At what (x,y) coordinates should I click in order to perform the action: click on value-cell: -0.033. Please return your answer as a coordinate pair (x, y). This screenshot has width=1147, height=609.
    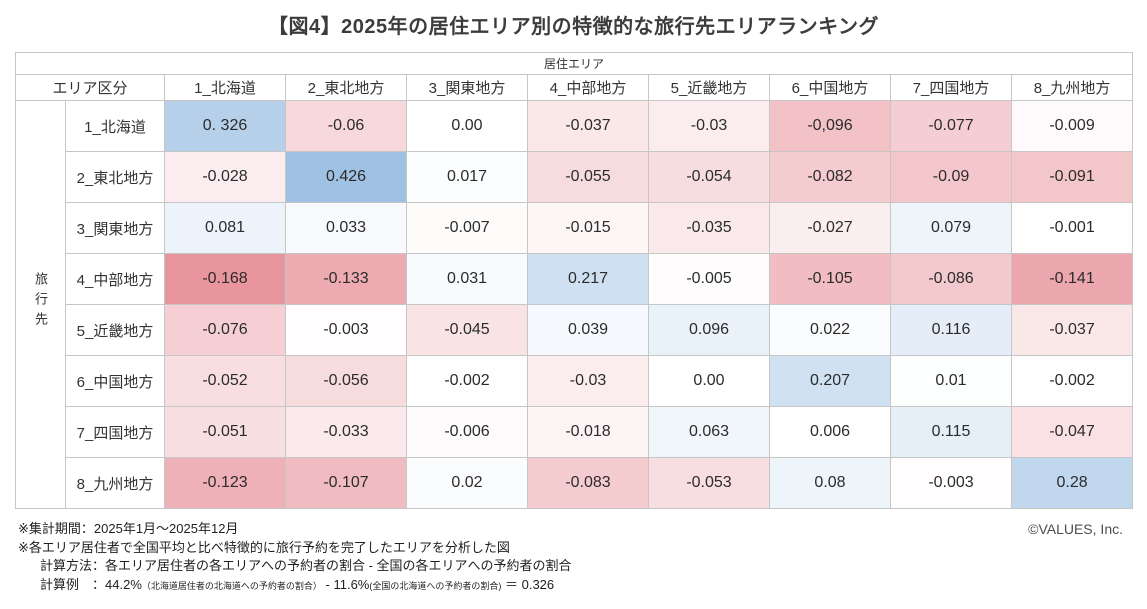
    Looking at the image, I should click on (346, 432).